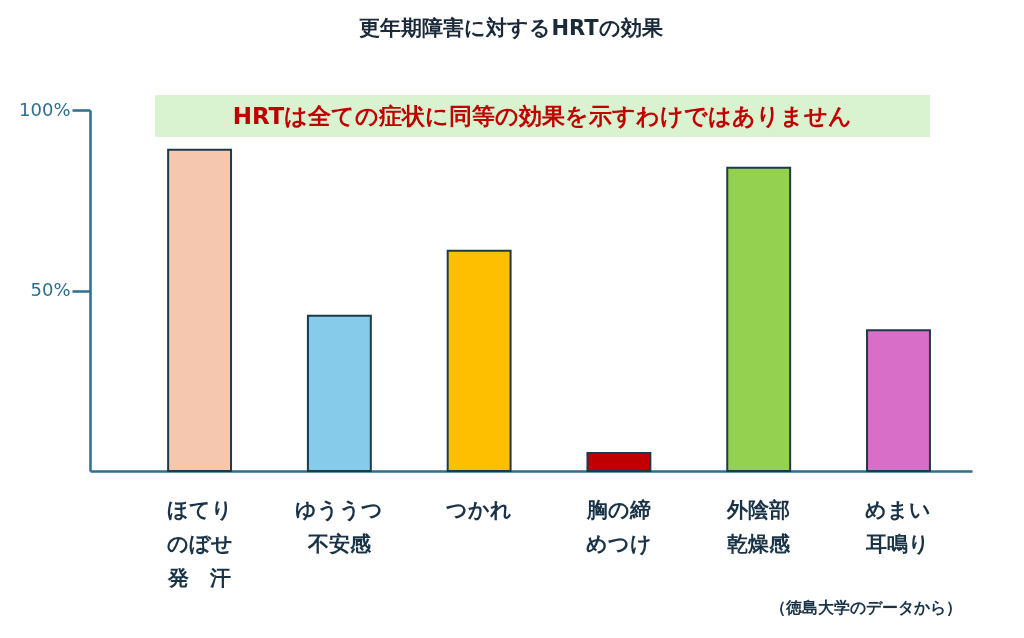  Describe the element at coordinates (511, 28) in the screenshot. I see `chart-title: 更年期障害に対するHRTの効果` at that location.